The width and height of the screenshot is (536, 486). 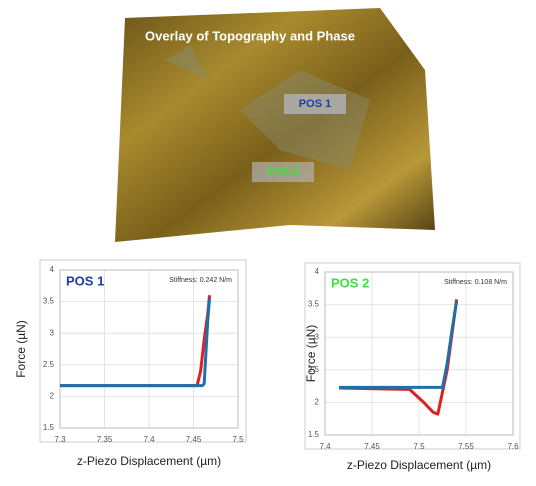 What do you see at coordinates (267, 107) in the screenshot?
I see `afm-feature` at bounding box center [267, 107].